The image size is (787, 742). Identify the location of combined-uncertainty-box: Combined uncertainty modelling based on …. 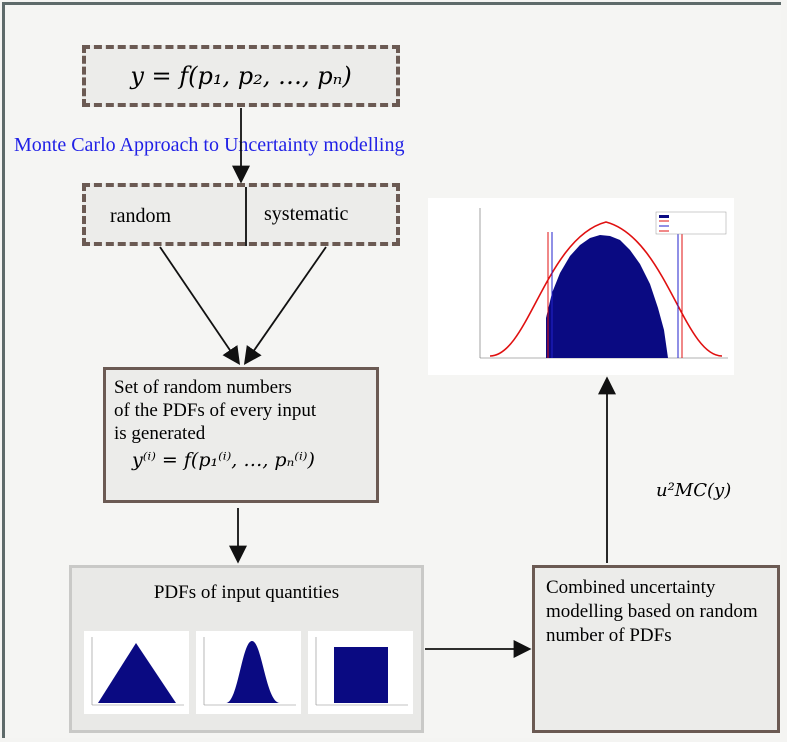
(656, 649).